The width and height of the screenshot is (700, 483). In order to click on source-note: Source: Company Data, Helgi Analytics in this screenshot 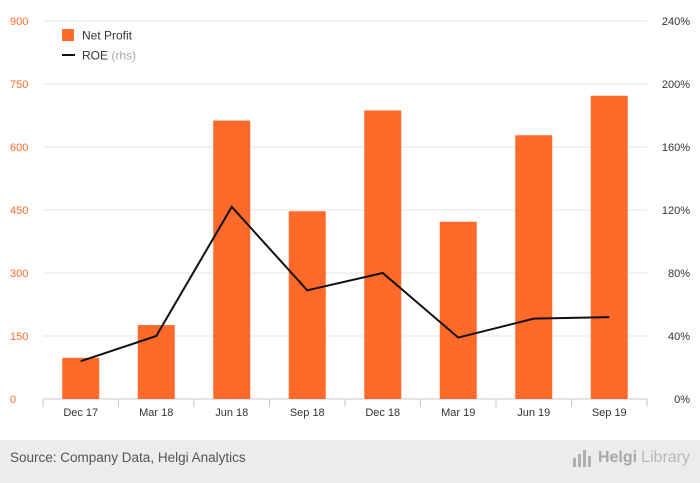, I will do `click(128, 457)`.